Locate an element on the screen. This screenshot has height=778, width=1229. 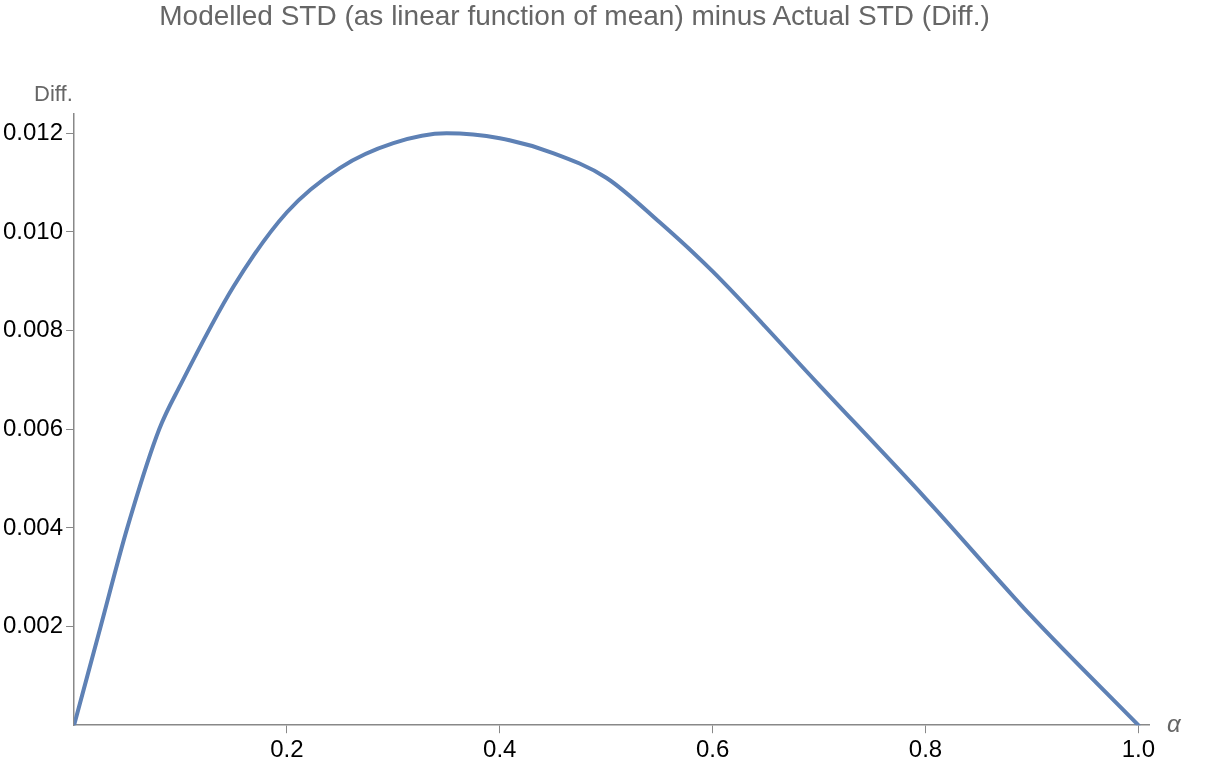
x-axis-title: α is located at coordinates (1174, 723).